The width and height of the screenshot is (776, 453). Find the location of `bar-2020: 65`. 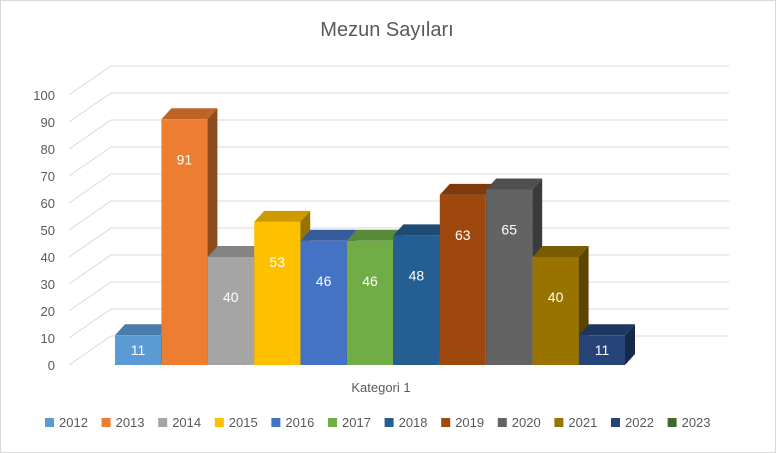

bar-2020: 65 is located at coordinates (514, 271).